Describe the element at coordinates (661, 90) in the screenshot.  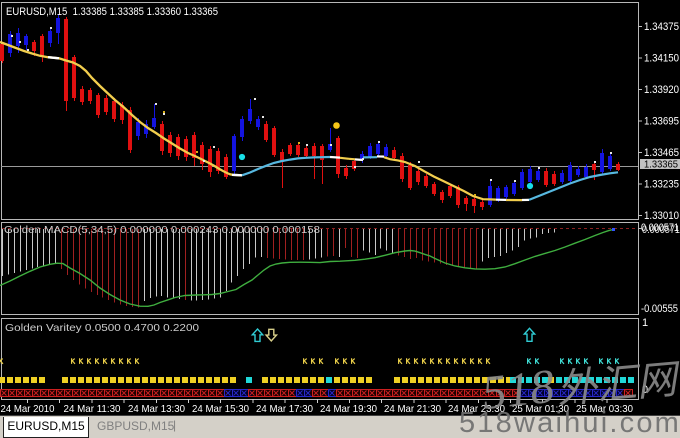
I see `svg-text: 1.33920` at that location.